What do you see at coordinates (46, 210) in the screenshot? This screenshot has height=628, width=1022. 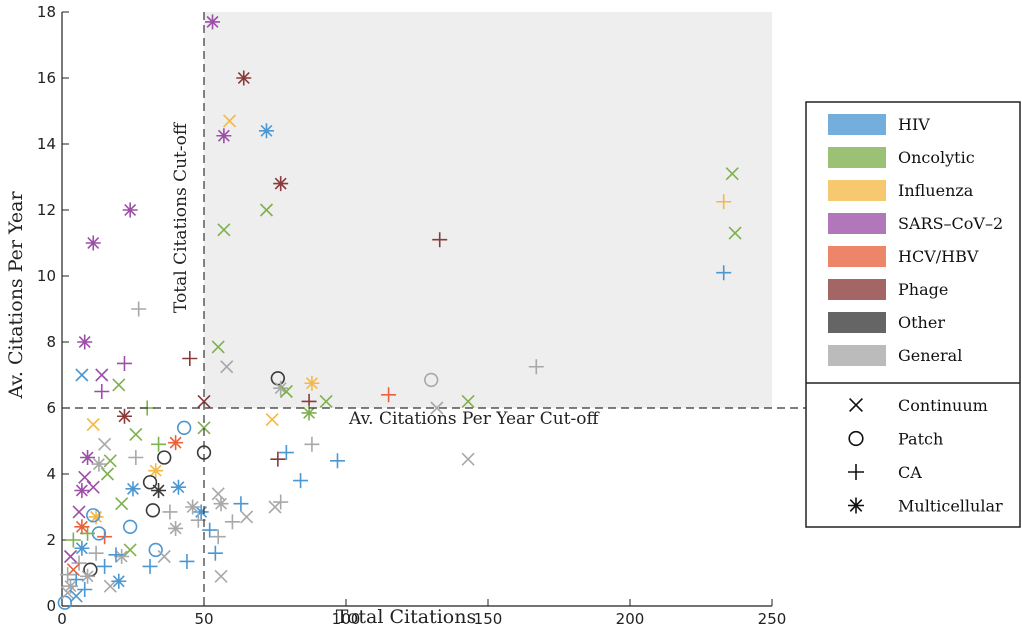 I see `y-tick-label: 12` at bounding box center [46, 210].